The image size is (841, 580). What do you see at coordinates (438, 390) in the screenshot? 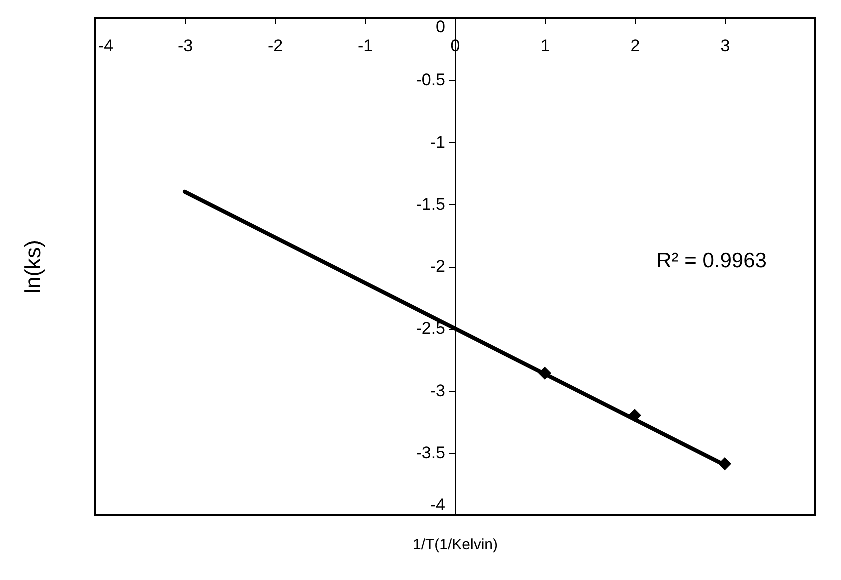
I see `y-tick-label: -3` at bounding box center [438, 390].